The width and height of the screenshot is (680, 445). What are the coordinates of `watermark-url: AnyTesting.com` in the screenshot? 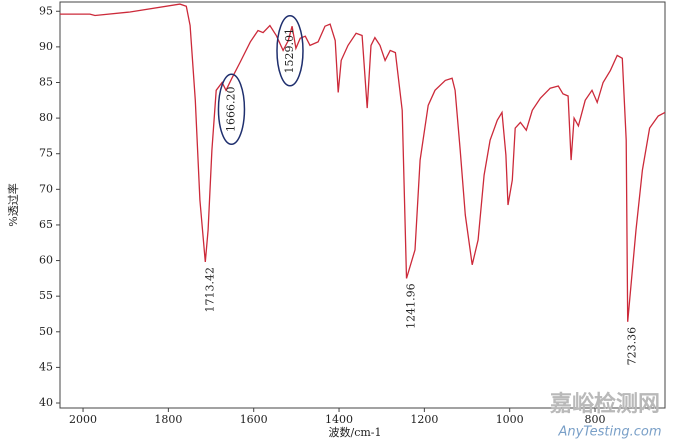 It's located at (609, 432).